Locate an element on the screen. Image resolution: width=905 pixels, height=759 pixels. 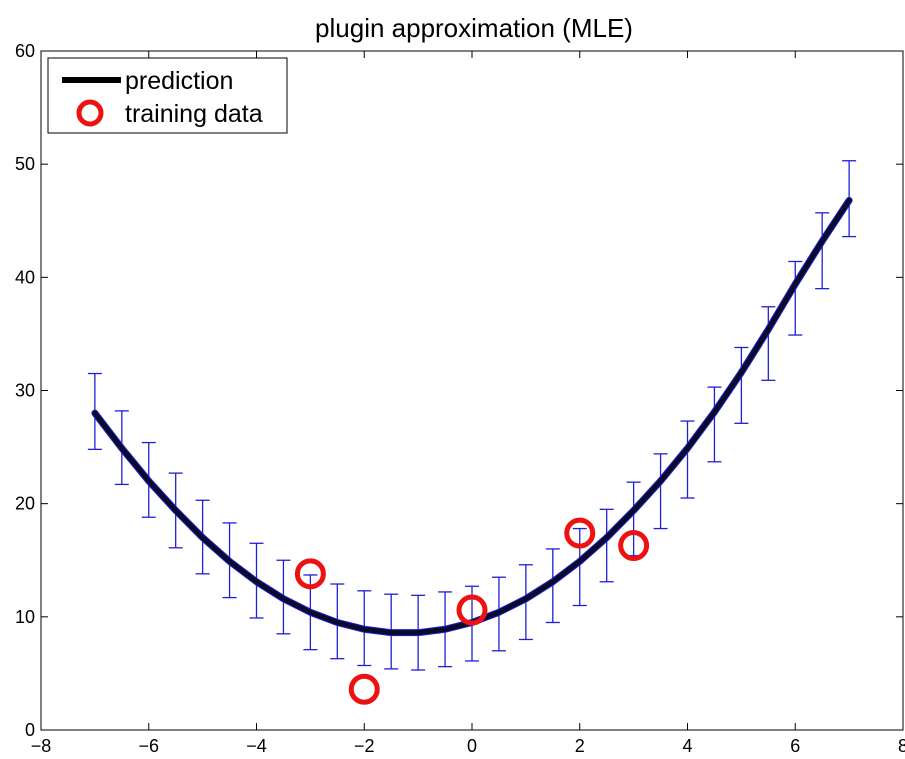
x-tick-label: −8 is located at coordinates (41, 746).